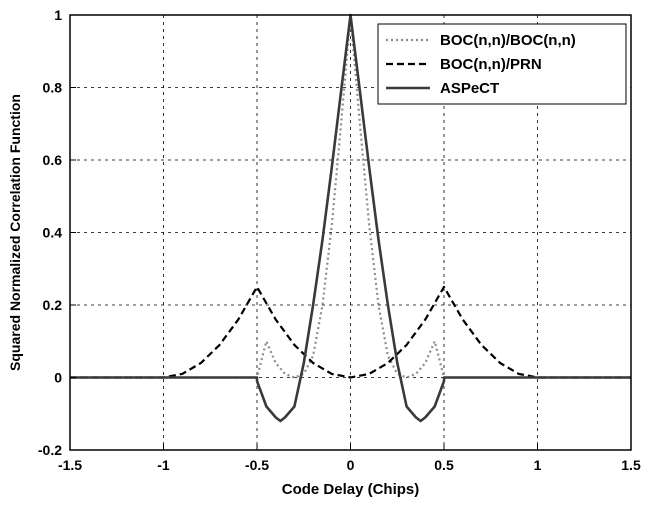  What do you see at coordinates (53, 305) in the screenshot?
I see `y-tick-label: 0.2` at bounding box center [53, 305].